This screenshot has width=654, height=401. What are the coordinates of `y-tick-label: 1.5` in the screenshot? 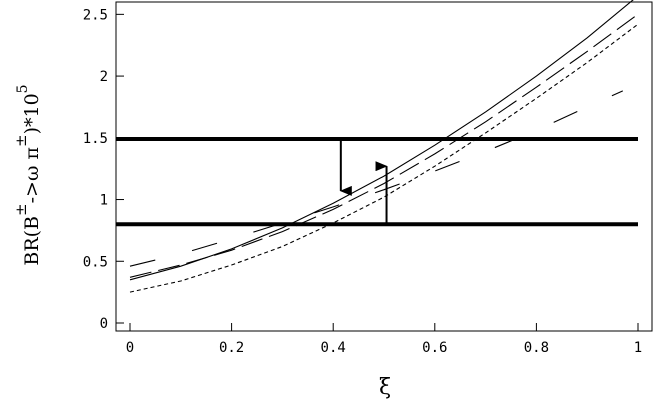 It's located at (95, 139).